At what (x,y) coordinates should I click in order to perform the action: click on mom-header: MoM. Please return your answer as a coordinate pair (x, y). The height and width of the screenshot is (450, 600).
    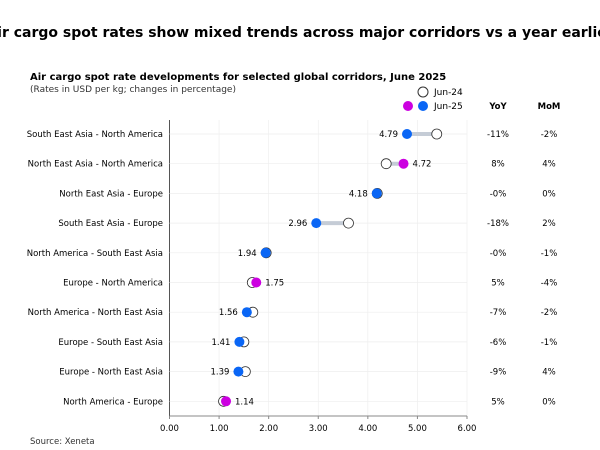
    Looking at the image, I should click on (549, 107).